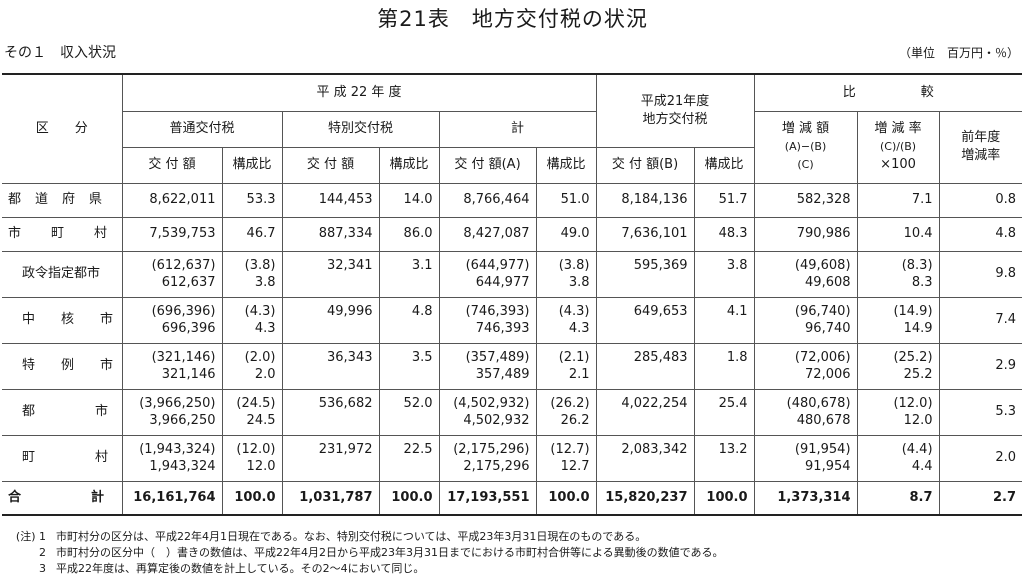 This screenshot has height=581, width=1025. Describe the element at coordinates (724, 165) in the screenshot. I see `header-h21-ratio: 構成比` at that location.